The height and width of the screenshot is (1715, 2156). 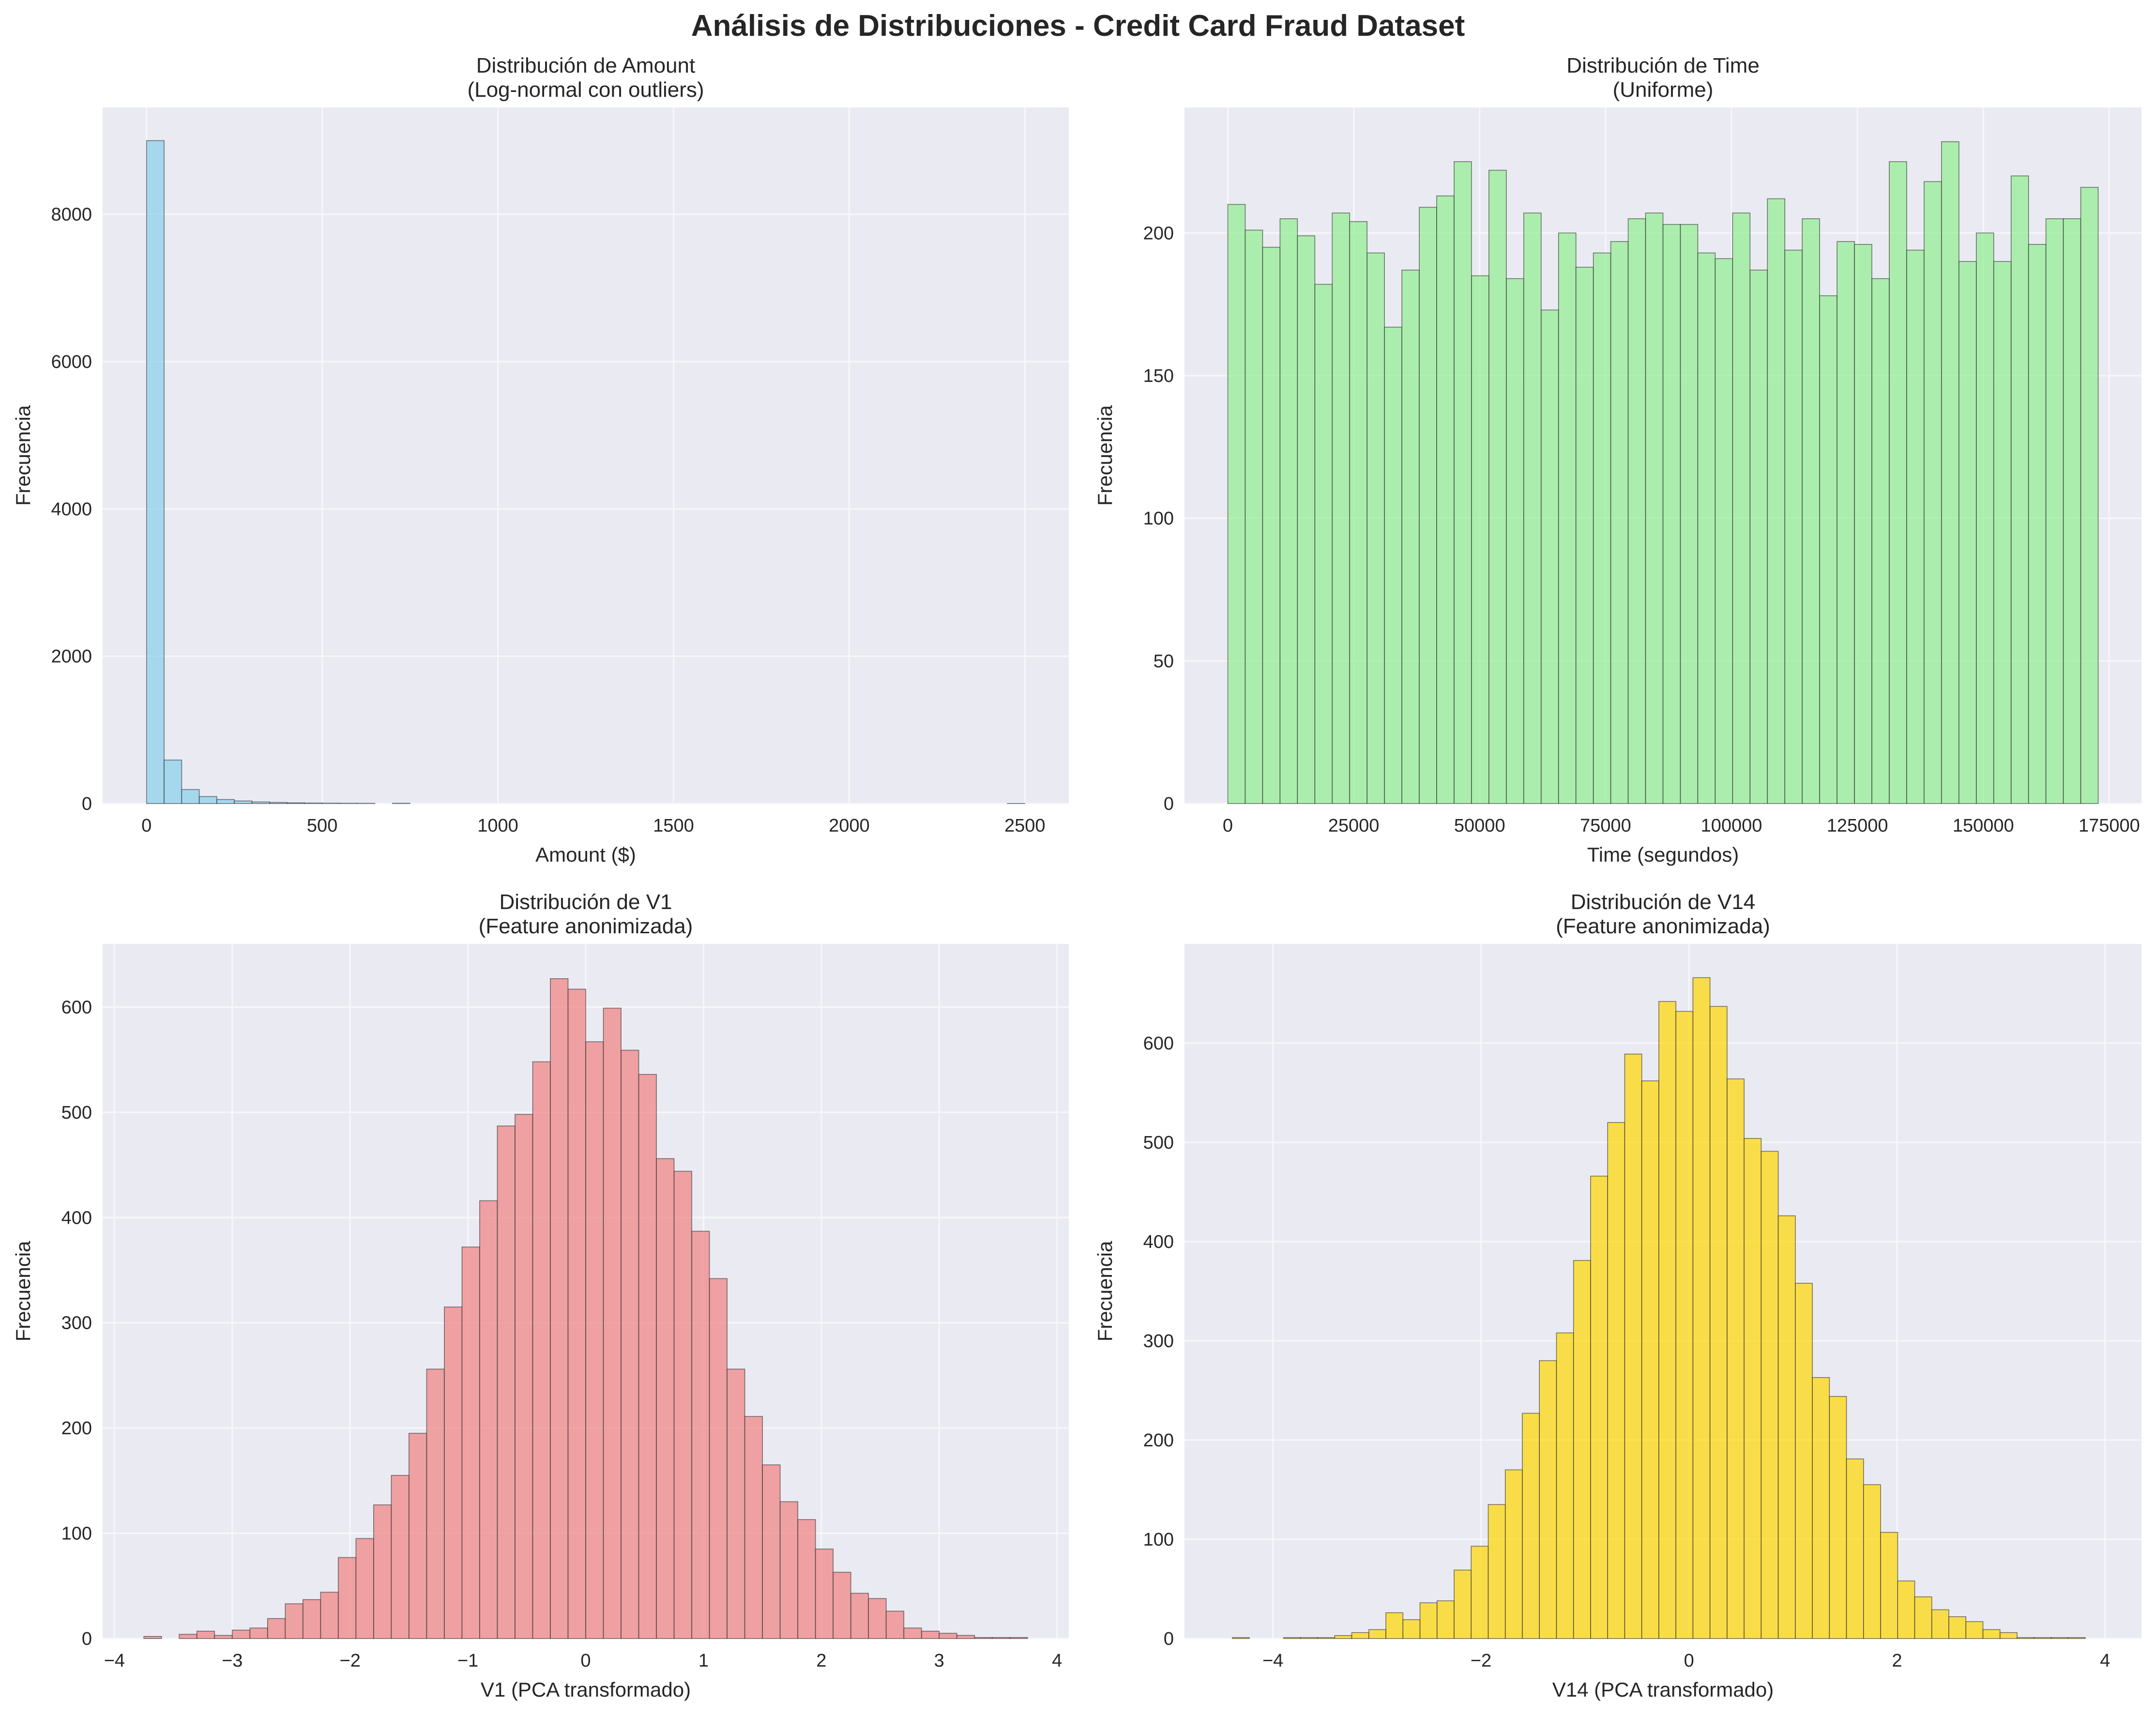 What do you see at coordinates (1354, 826) in the screenshot?
I see `time-x-tick-label: 25000` at bounding box center [1354, 826].